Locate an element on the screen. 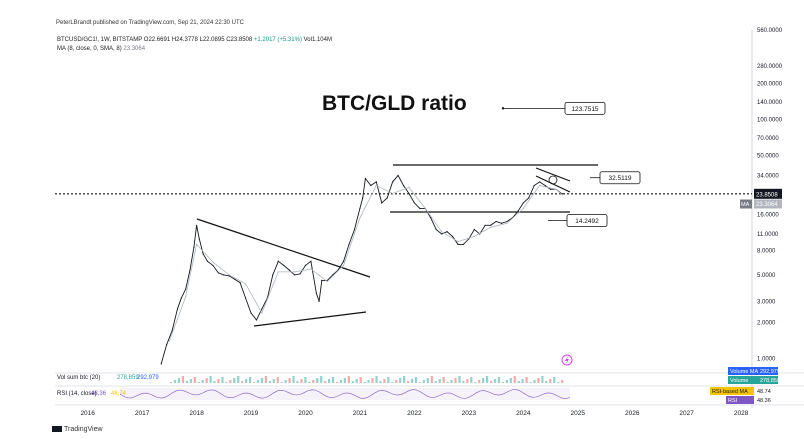  tradingview-logo: TradingView is located at coordinates (77, 429).